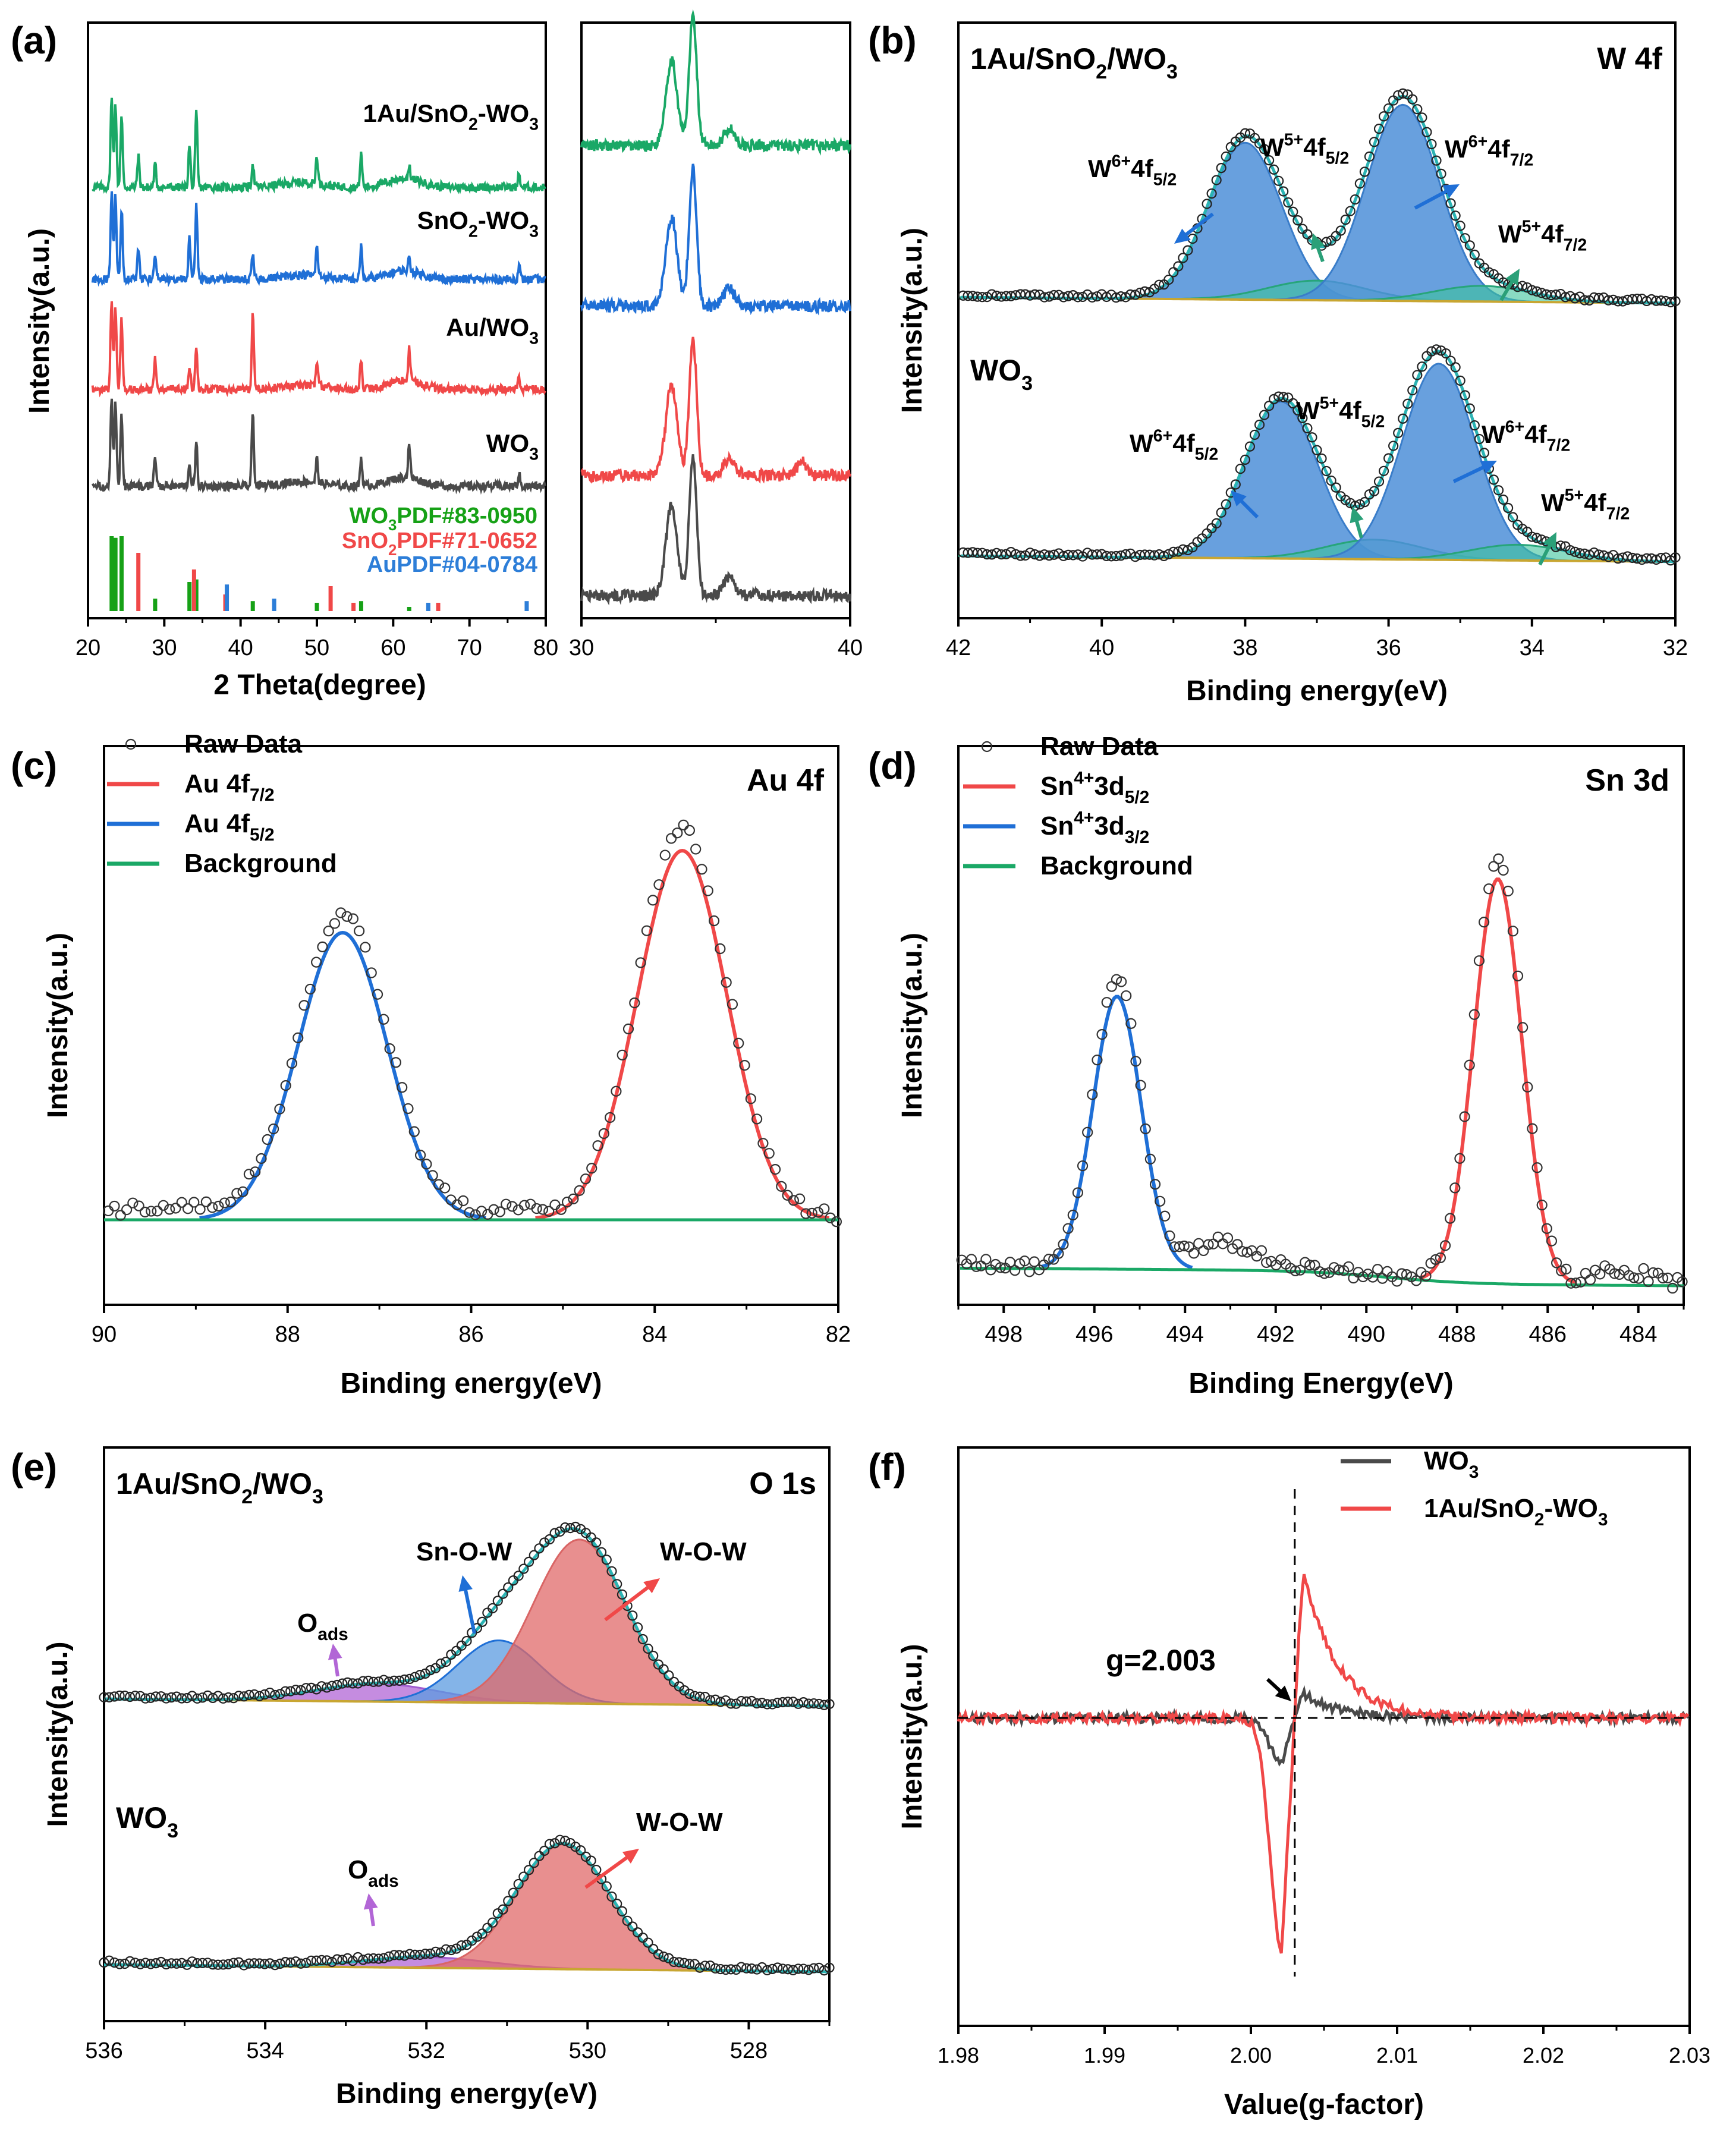 The height and width of the screenshot is (2140, 1736). What do you see at coordinates (1094, 788) in the screenshot?
I see `legend-label: Sn4+3d5/2` at bounding box center [1094, 788].